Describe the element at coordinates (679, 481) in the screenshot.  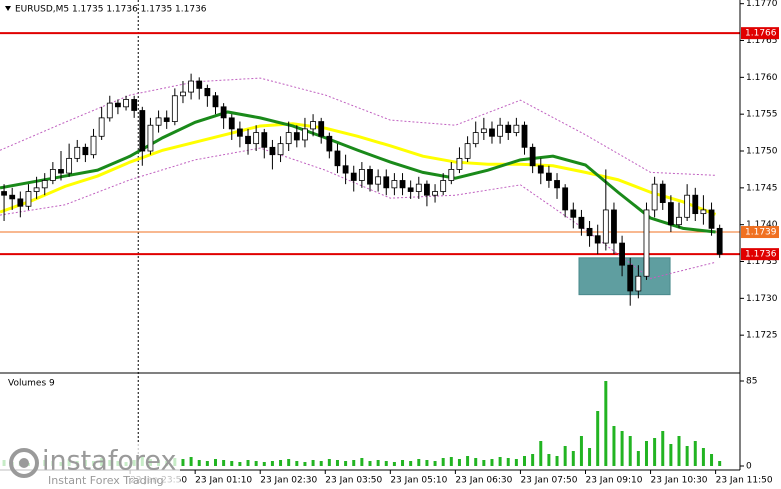
I see `x-tick-label: 23 Jan 10:30` at that location.